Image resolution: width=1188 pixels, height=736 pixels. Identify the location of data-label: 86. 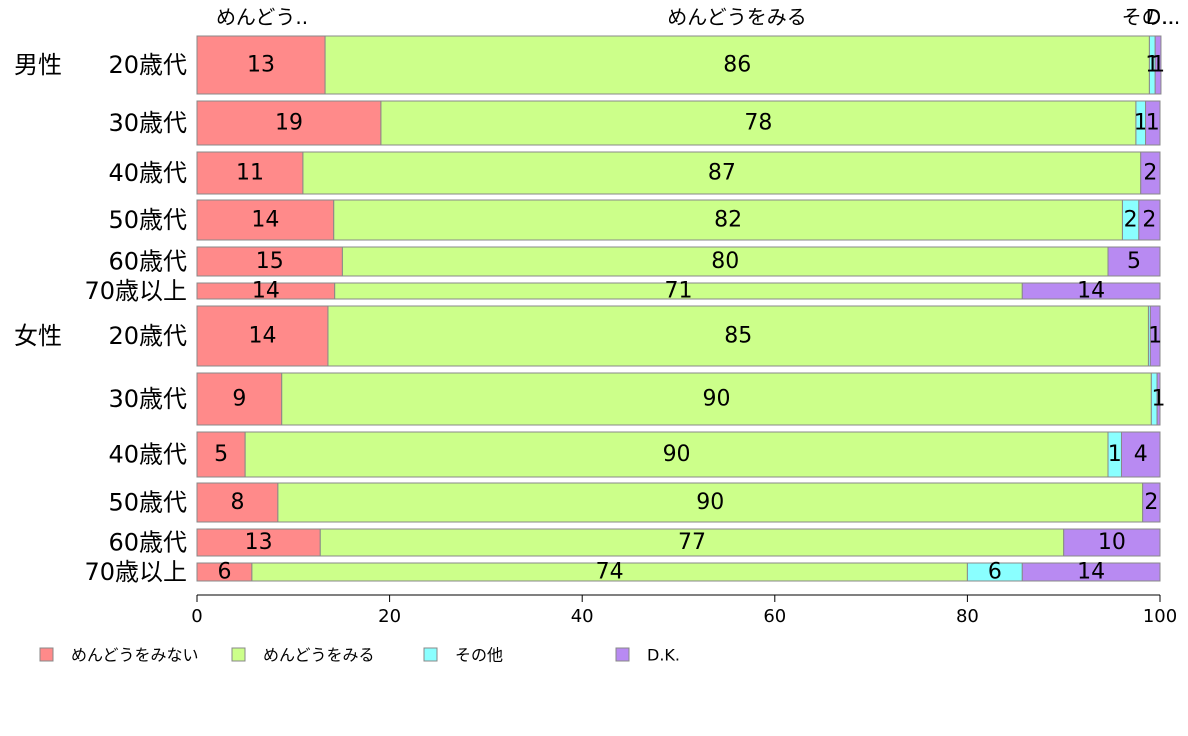
(737, 65).